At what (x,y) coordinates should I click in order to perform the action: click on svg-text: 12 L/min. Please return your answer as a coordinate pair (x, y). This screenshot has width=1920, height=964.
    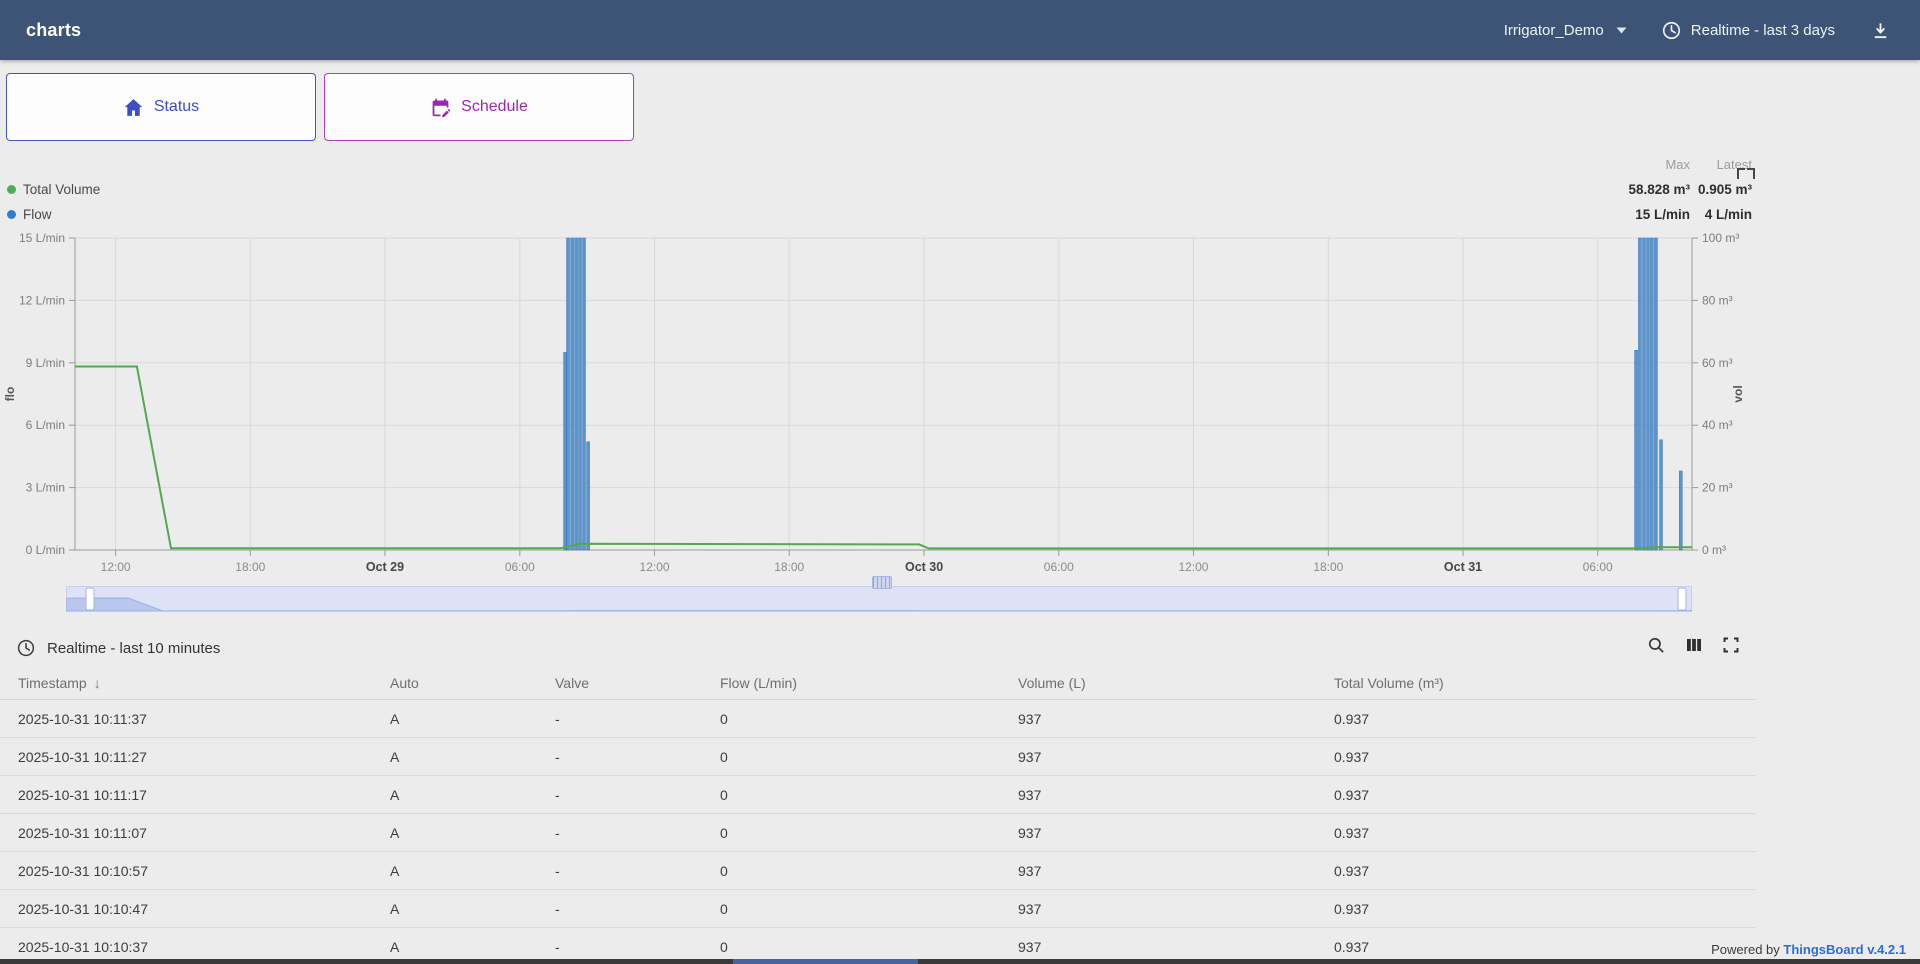
    Looking at the image, I should click on (42, 300).